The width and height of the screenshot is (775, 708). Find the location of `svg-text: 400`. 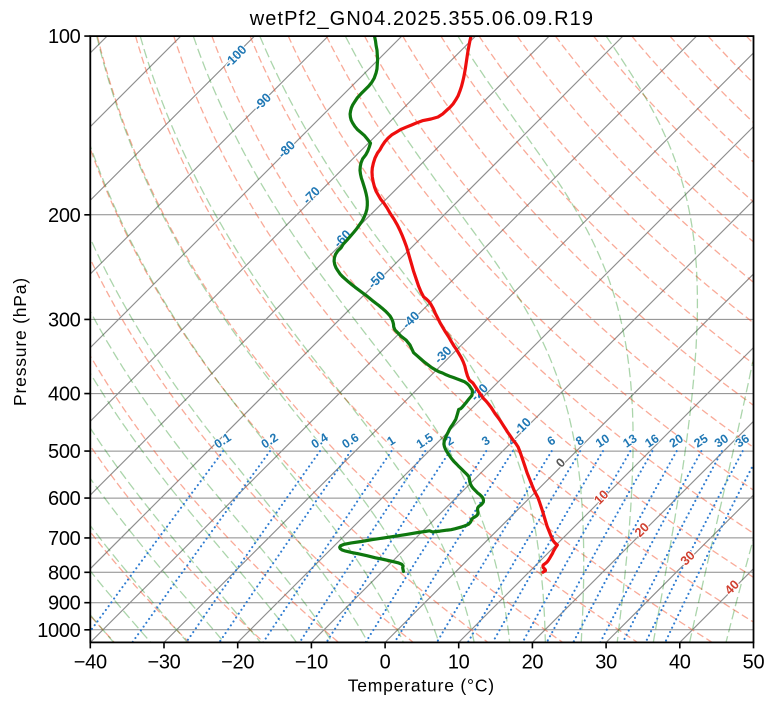

svg-text: 400 is located at coordinates (64, 395).